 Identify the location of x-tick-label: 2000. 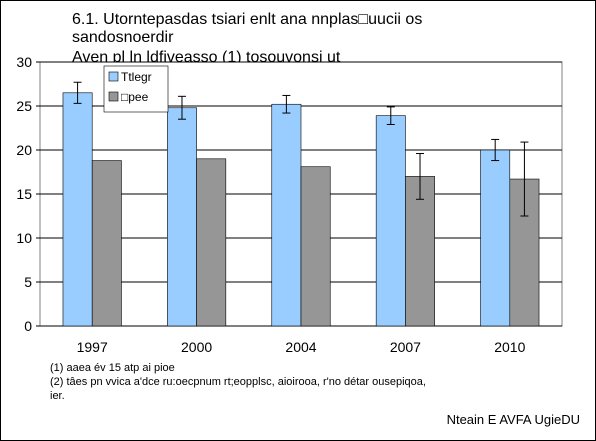
(196, 347).